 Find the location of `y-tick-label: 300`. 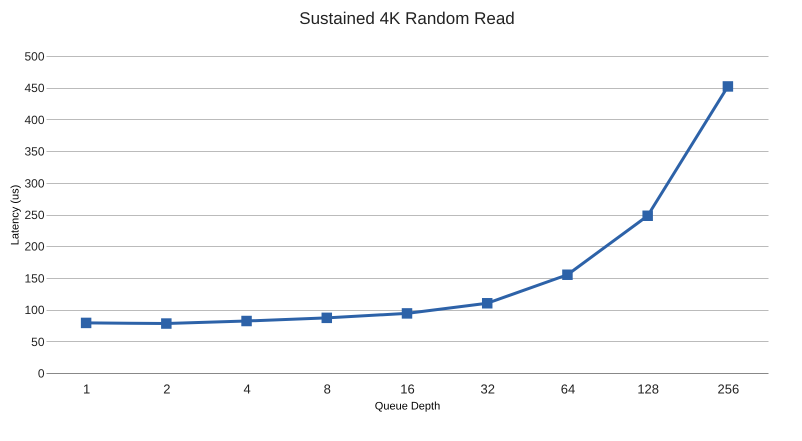

y-tick-label: 300 is located at coordinates (34, 183).